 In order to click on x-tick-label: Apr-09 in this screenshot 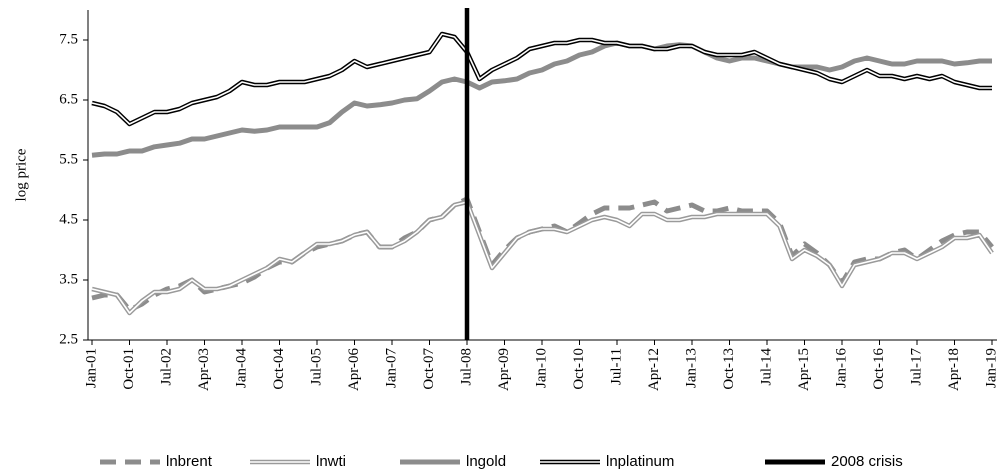, I will do `click(504, 369)`.